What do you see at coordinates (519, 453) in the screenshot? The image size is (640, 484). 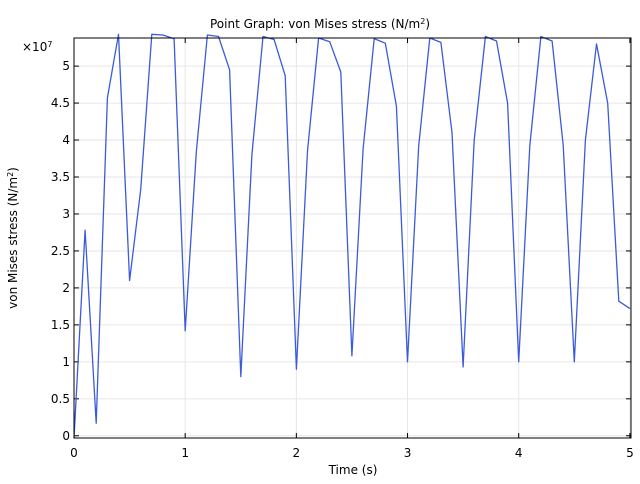 I see `x-tick-label: 4` at bounding box center [519, 453].